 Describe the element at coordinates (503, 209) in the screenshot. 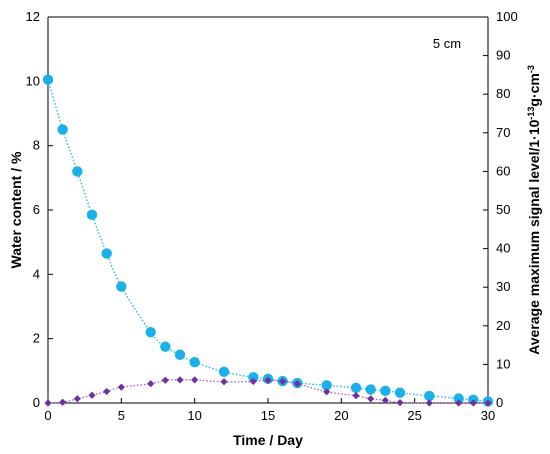

I see `y-right-tick-label: 50` at that location.